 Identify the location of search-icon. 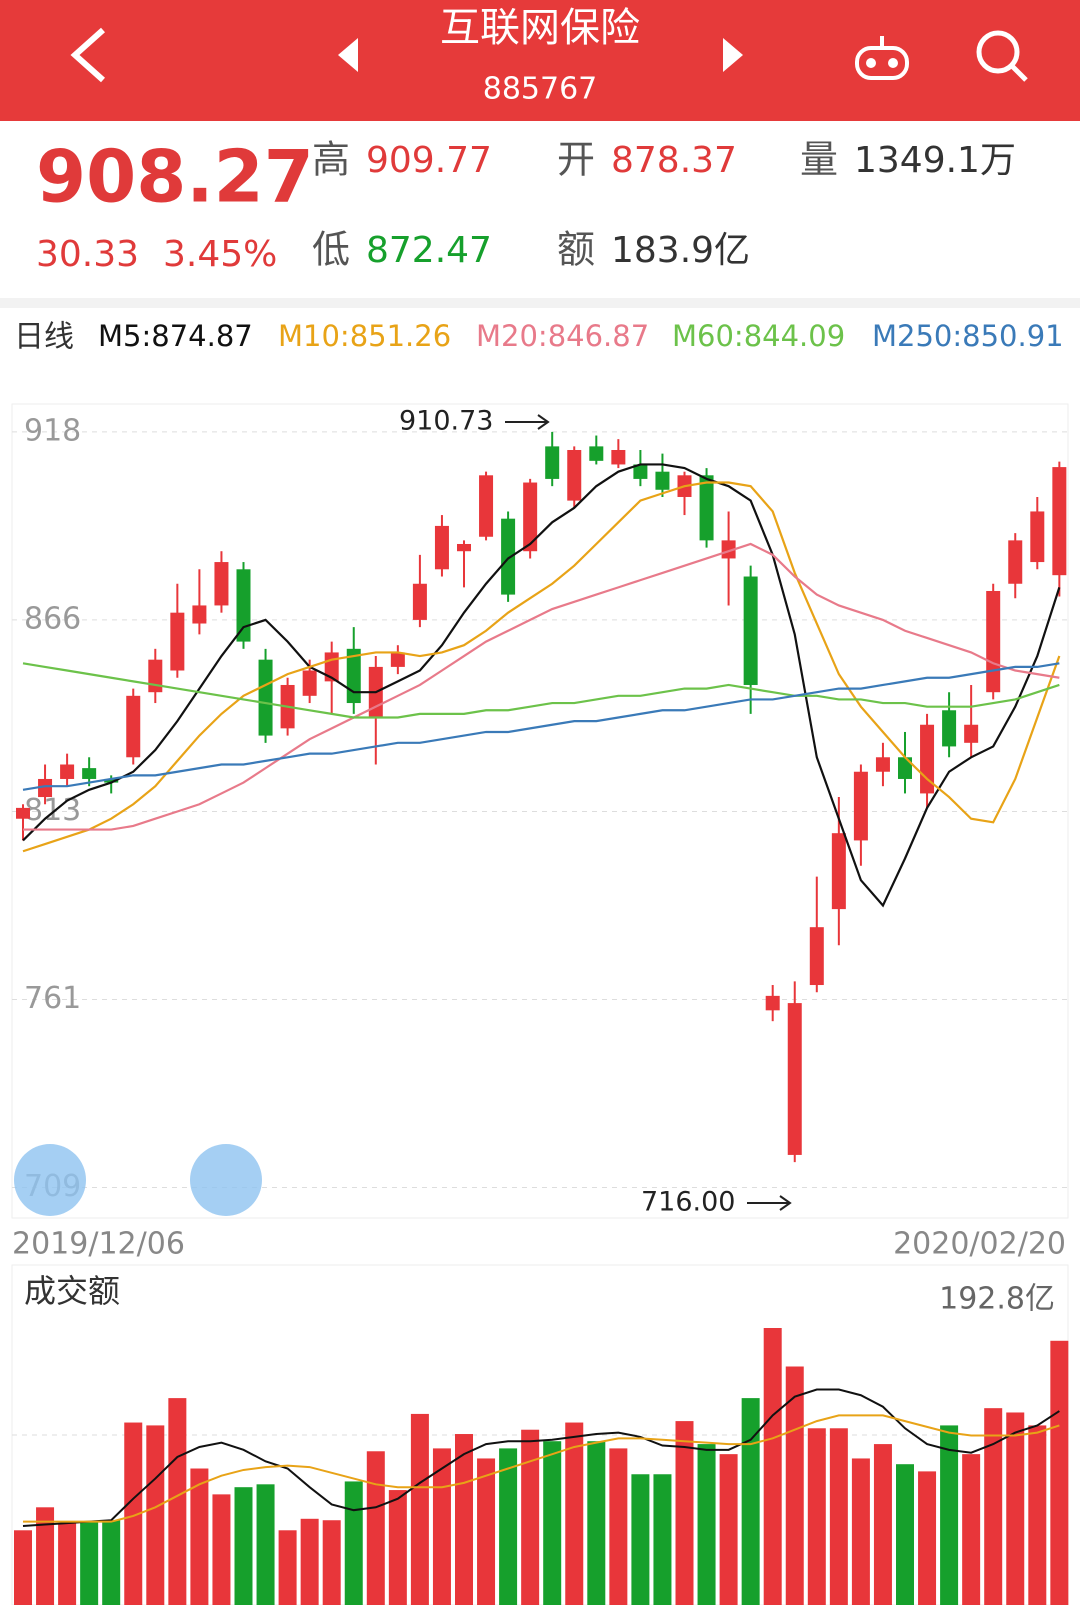
(1002, 56).